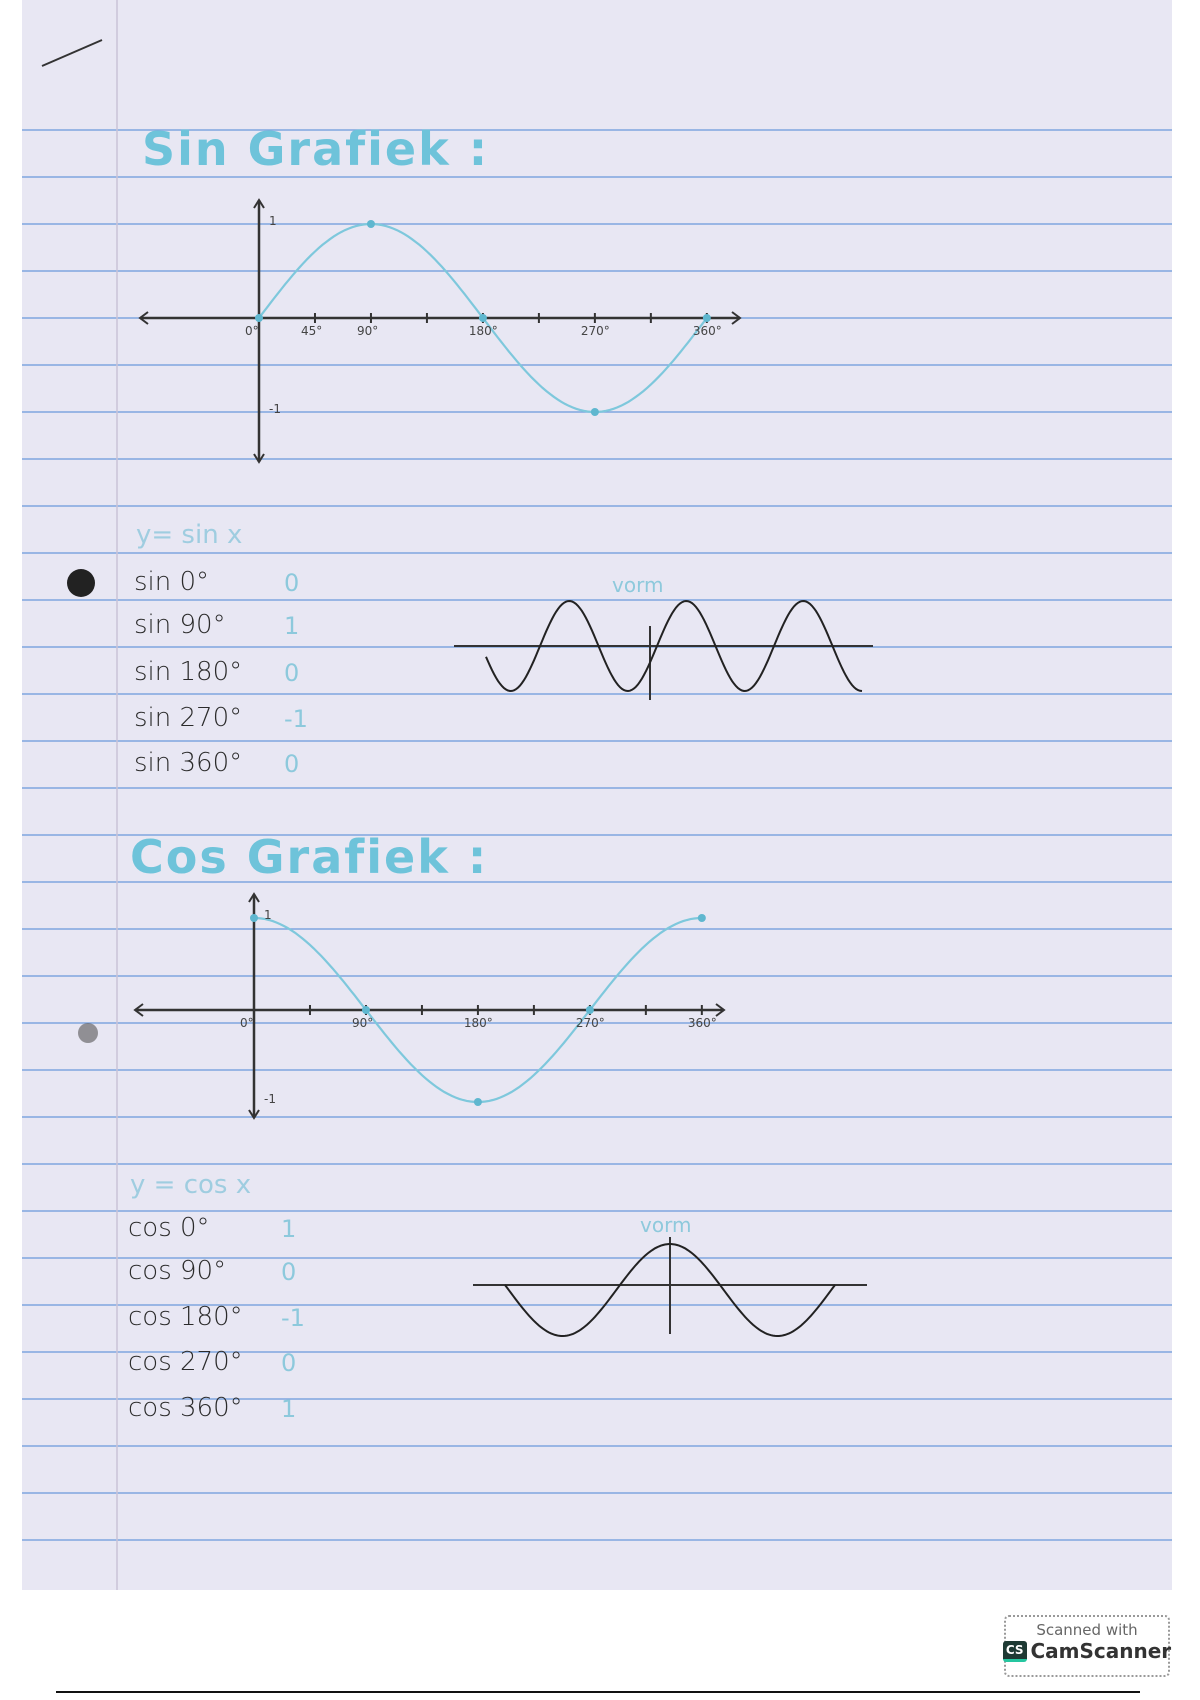  What do you see at coordinates (268, 915) in the screenshot?
I see `cos-y-tick-label: 1` at bounding box center [268, 915].